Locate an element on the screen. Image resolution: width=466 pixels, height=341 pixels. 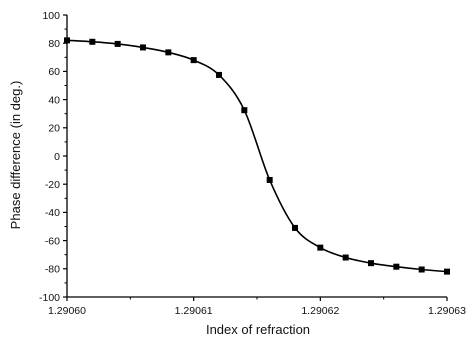
y-tick-label: -80 is located at coordinates (52, 270).